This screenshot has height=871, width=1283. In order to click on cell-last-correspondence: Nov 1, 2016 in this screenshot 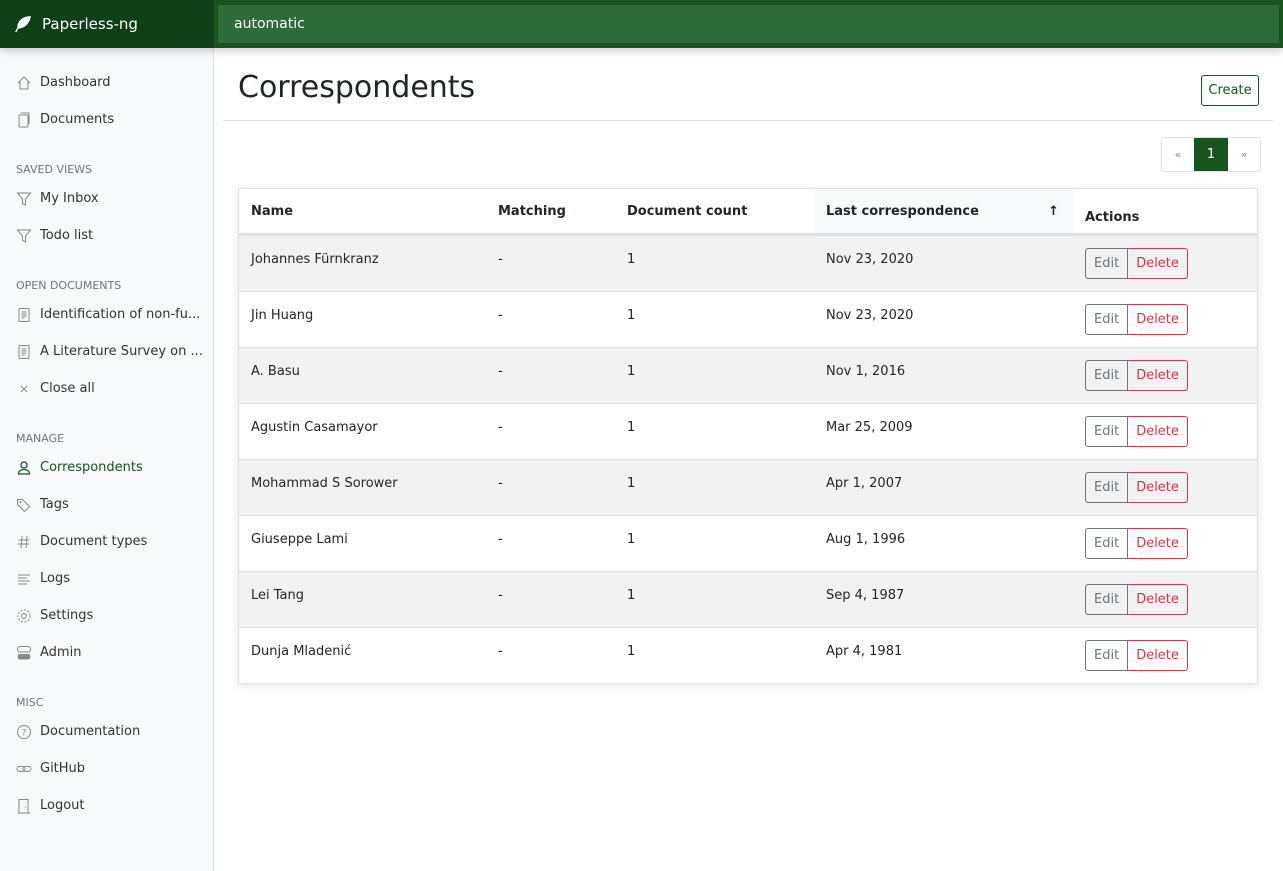, I will do `click(866, 371)`.